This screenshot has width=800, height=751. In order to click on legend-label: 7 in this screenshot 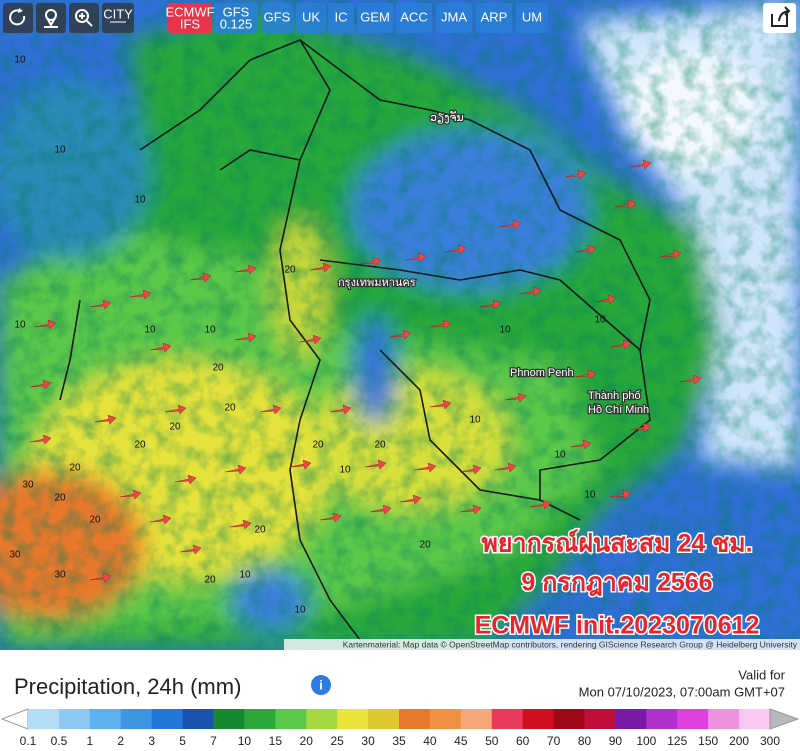, I will do `click(213, 741)`.